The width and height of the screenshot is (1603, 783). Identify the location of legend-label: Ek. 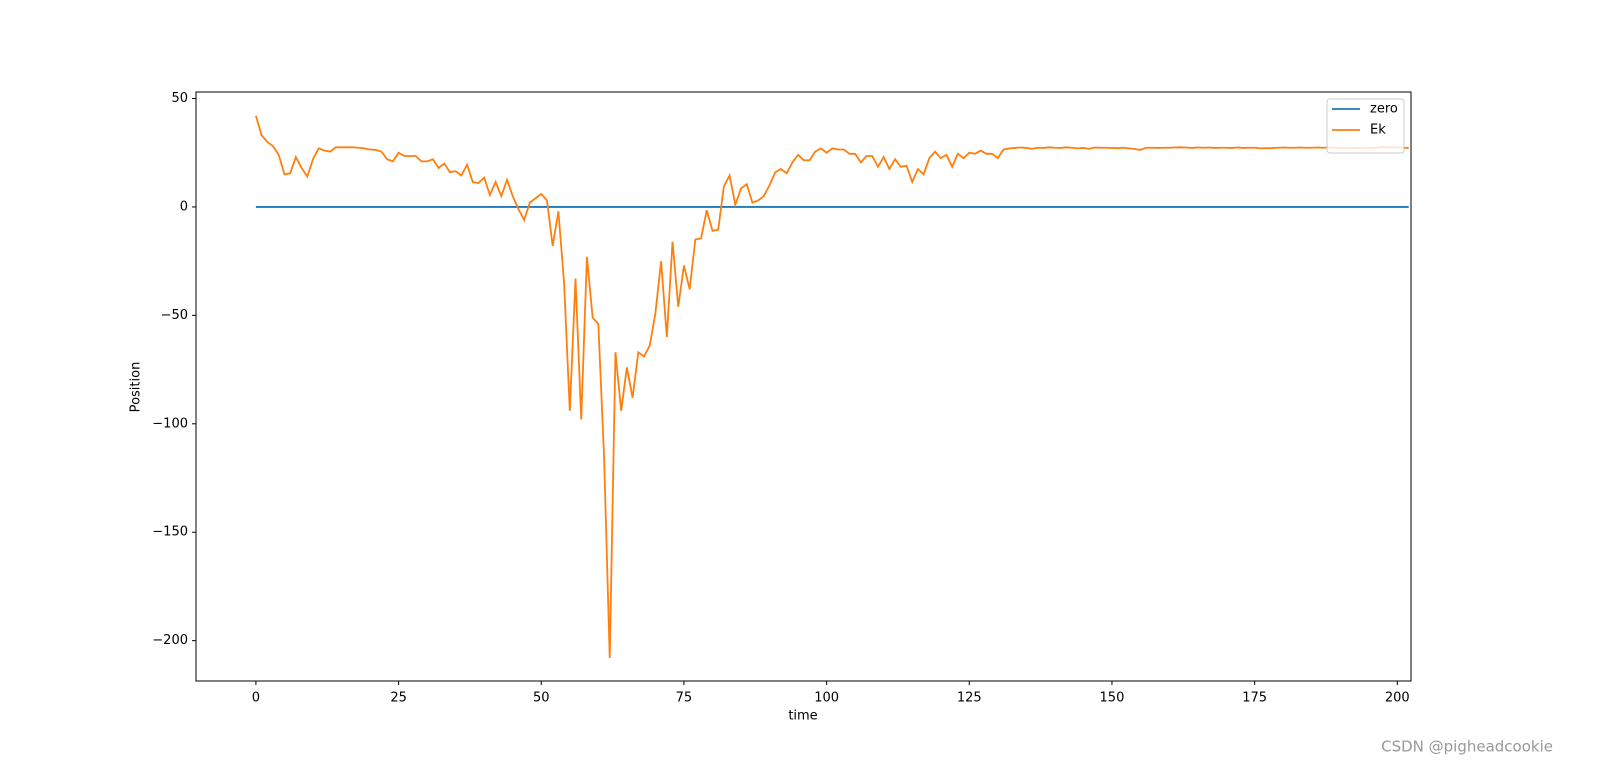
(1378, 130).